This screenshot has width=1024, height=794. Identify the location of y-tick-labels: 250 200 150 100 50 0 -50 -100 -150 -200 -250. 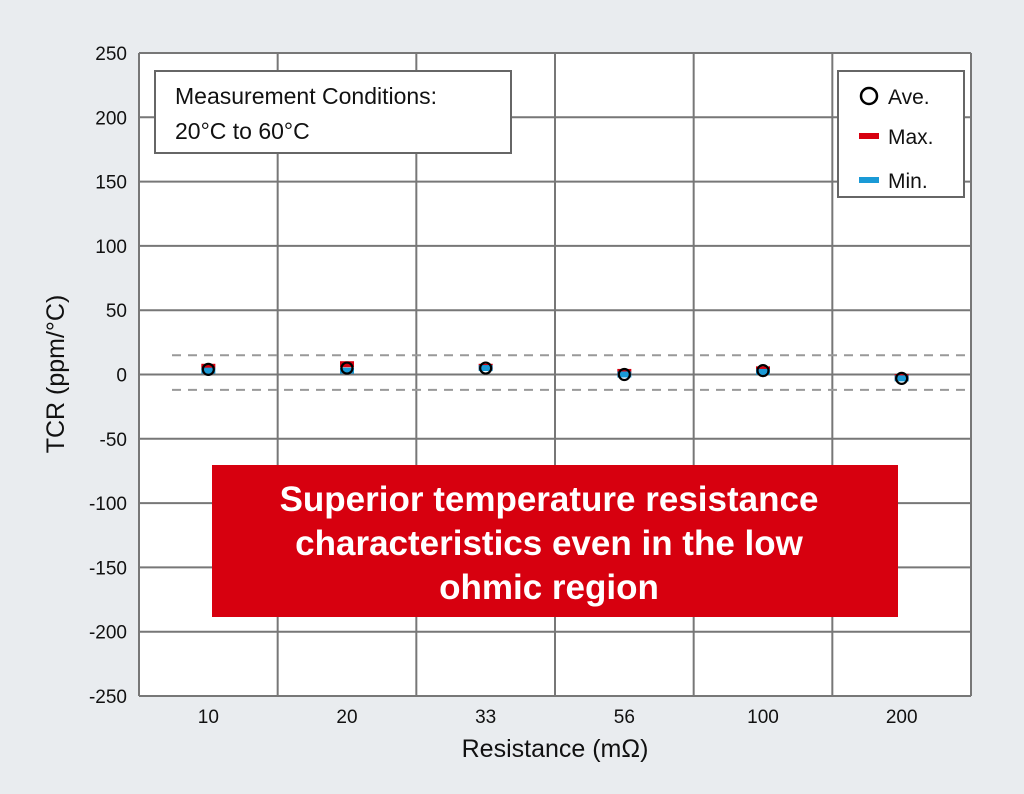
(108, 376).